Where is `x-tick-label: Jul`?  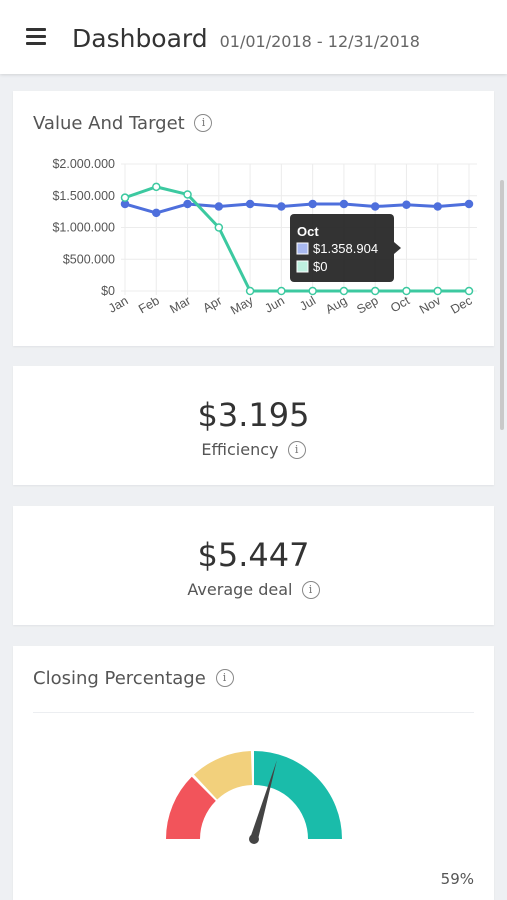 x-tick-label: Jul is located at coordinates (307, 303).